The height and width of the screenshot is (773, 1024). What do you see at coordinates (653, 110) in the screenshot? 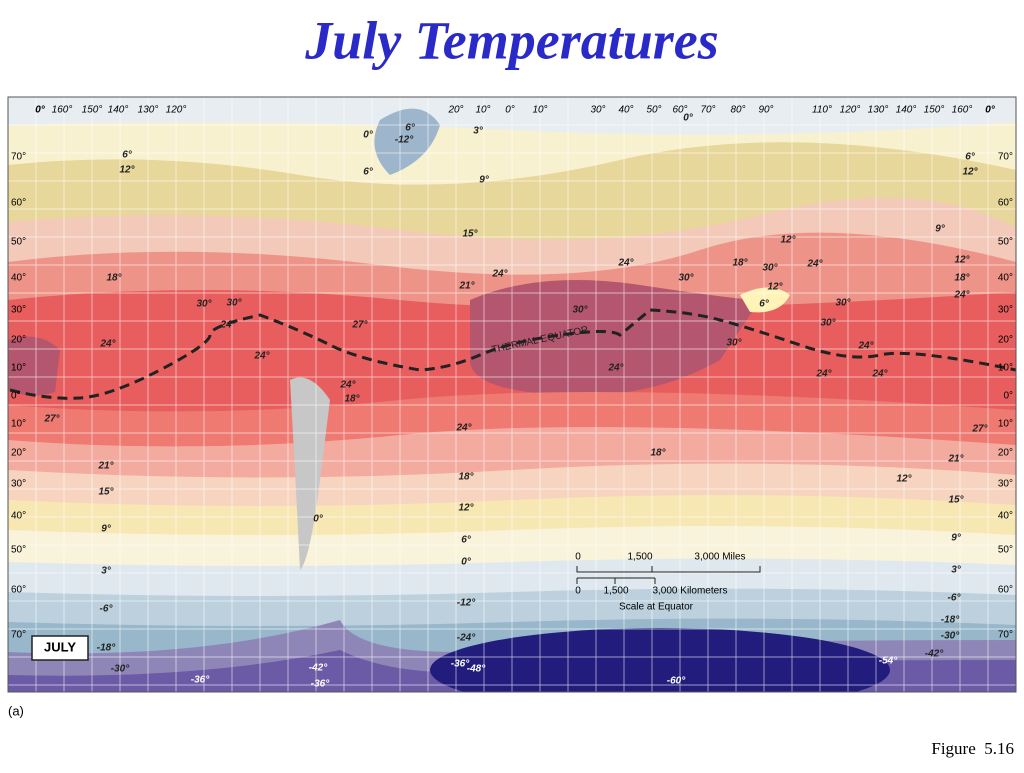
I see `longitude-label: 50°` at bounding box center [653, 110].